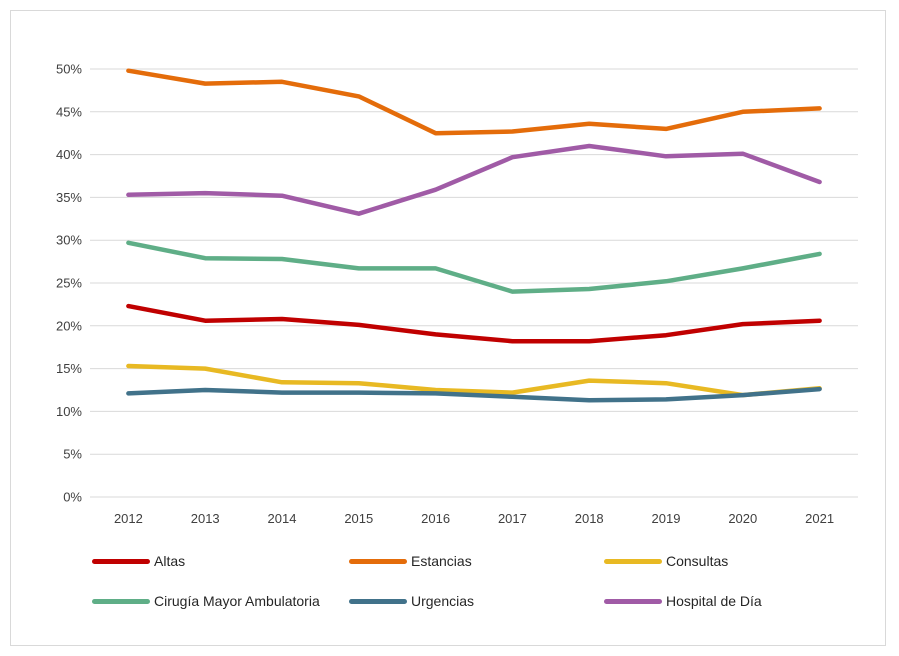  I want to click on x-tick-label: 2018, so click(589, 518).